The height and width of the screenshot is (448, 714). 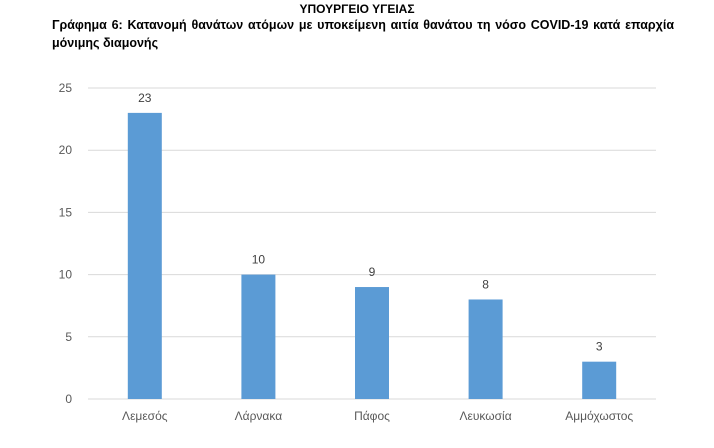 What do you see at coordinates (357, 9) in the screenshot?
I see `ministry-name: ΥΠΟΥΡΓΕΙΟ ΥΓΕΙΑΣ` at bounding box center [357, 9].